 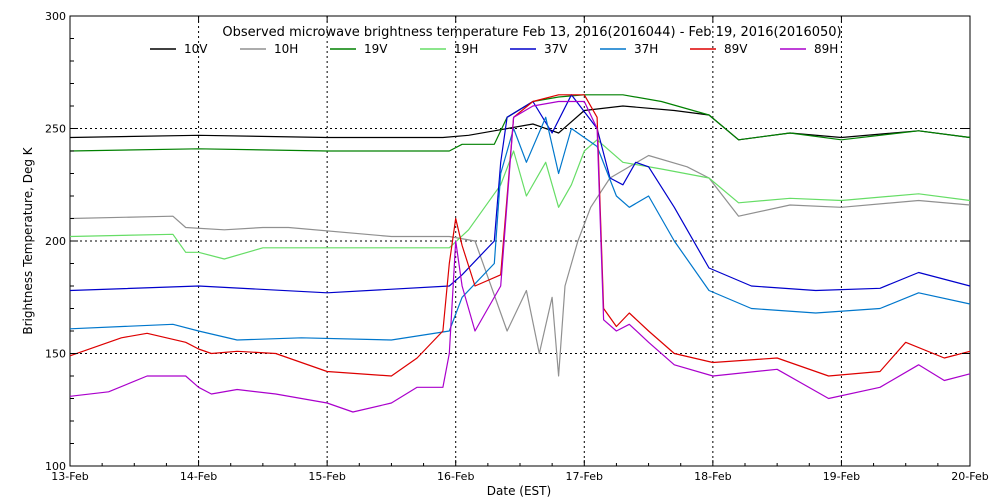 I want to click on legend-label-10h: 10H, so click(x=286, y=49).